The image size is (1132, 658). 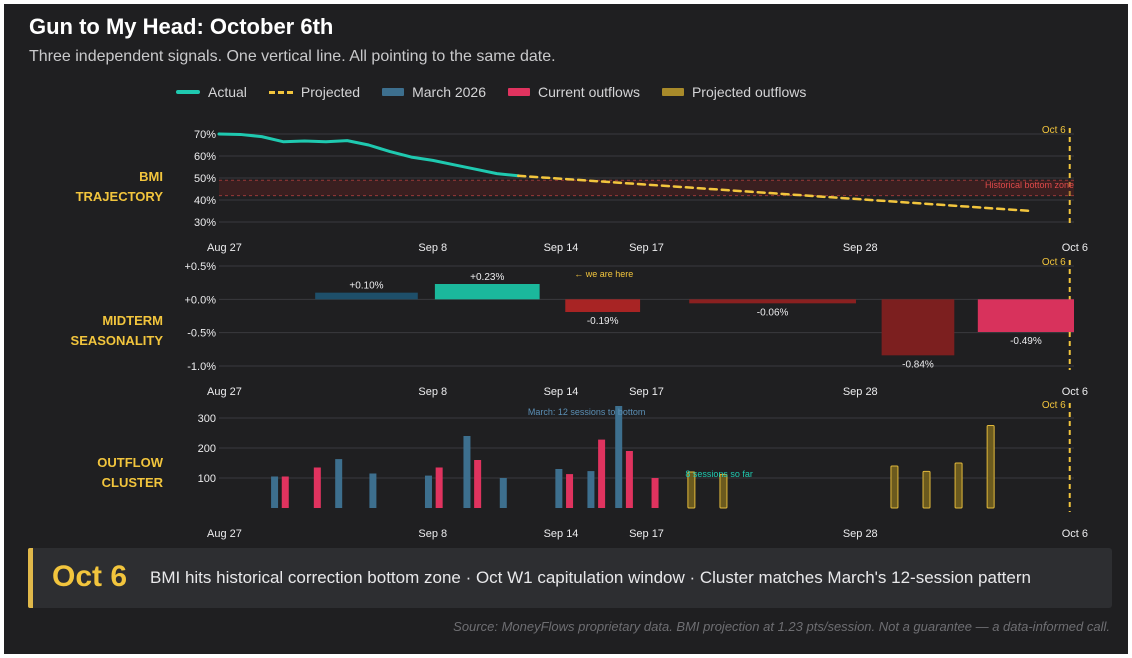 I want to click on y-tick-label: 60%, so click(x=205, y=157).